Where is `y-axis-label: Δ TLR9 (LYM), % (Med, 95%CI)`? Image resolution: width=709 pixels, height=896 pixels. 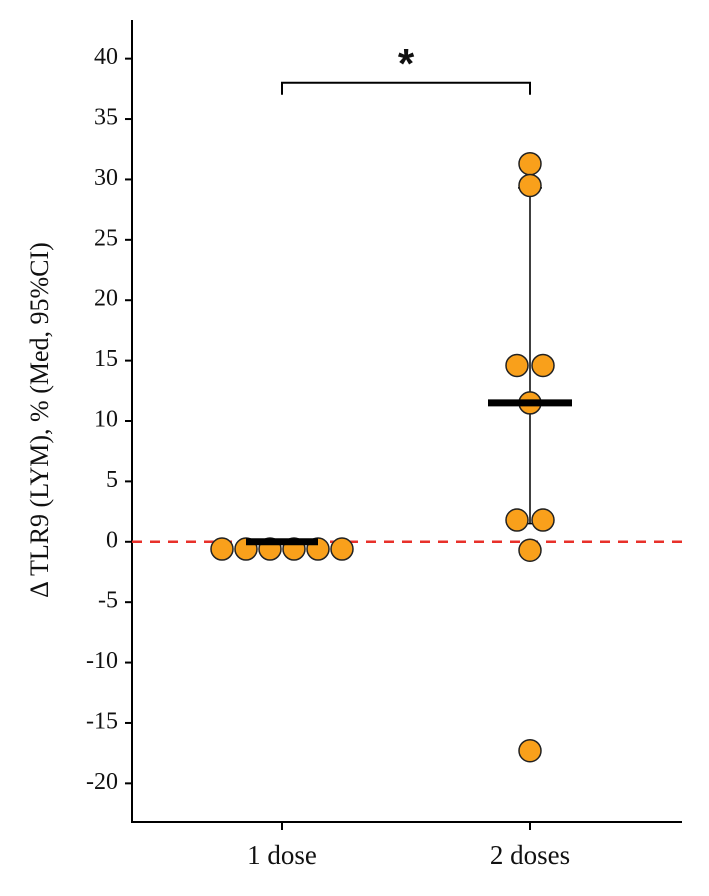 y-axis-label: Δ TLR9 (LYM), % (Med, 95%CI) is located at coordinates (39, 420).